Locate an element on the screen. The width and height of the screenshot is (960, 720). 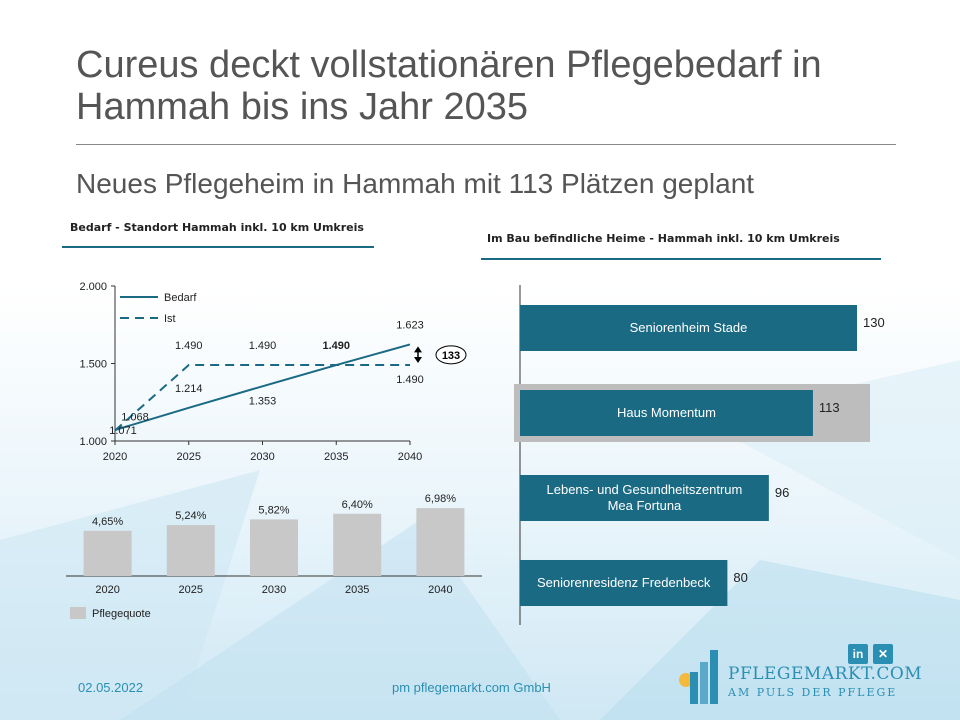
series-line-ist is located at coordinates (262, 398).